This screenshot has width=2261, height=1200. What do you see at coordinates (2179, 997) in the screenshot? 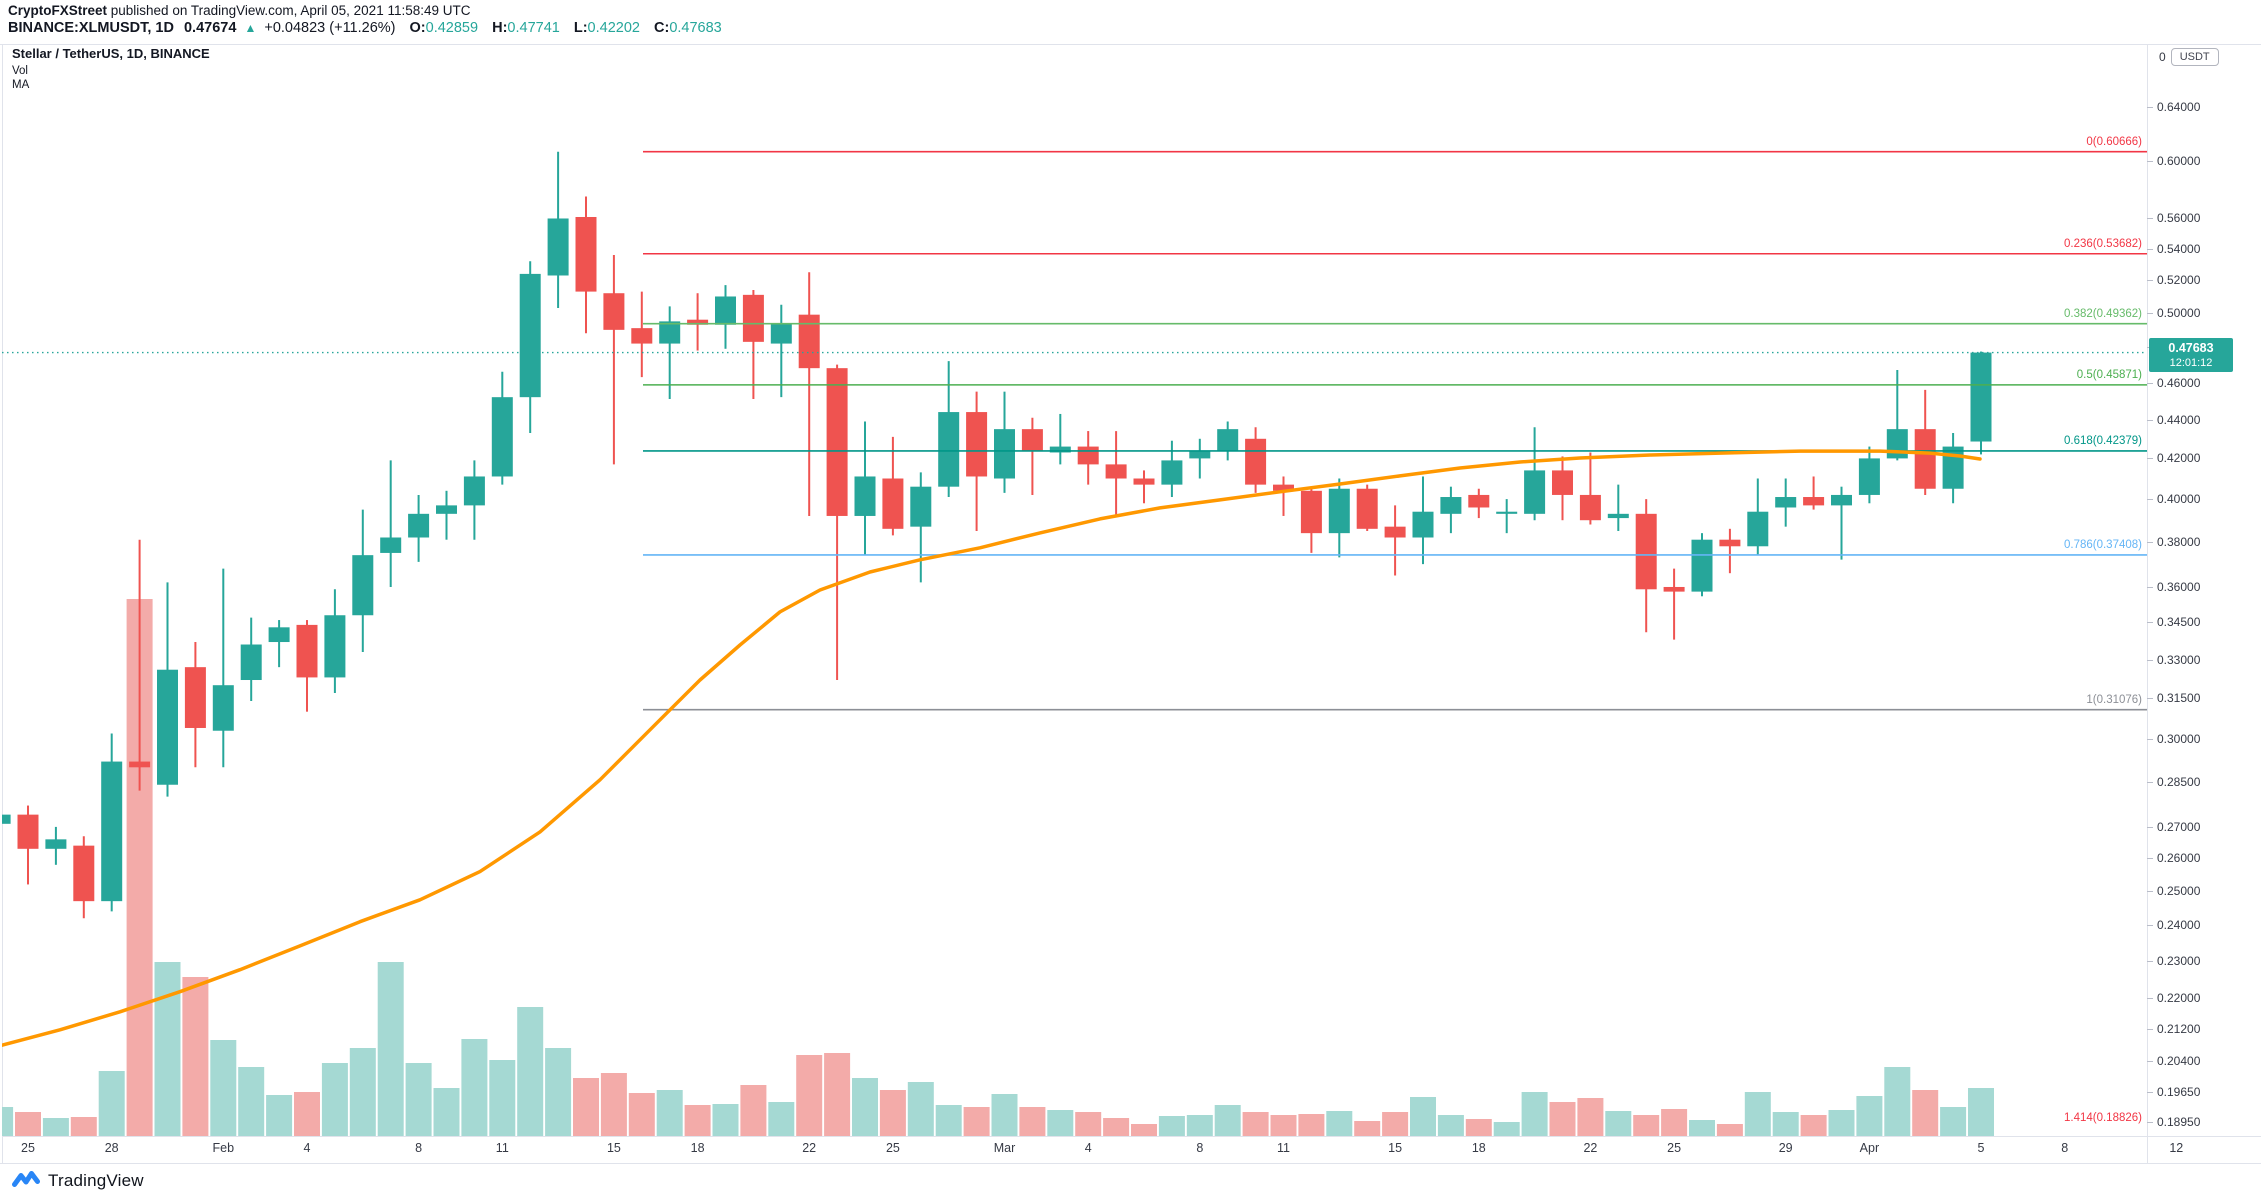
I see `price-axis-label: 0.22000` at bounding box center [2179, 997].